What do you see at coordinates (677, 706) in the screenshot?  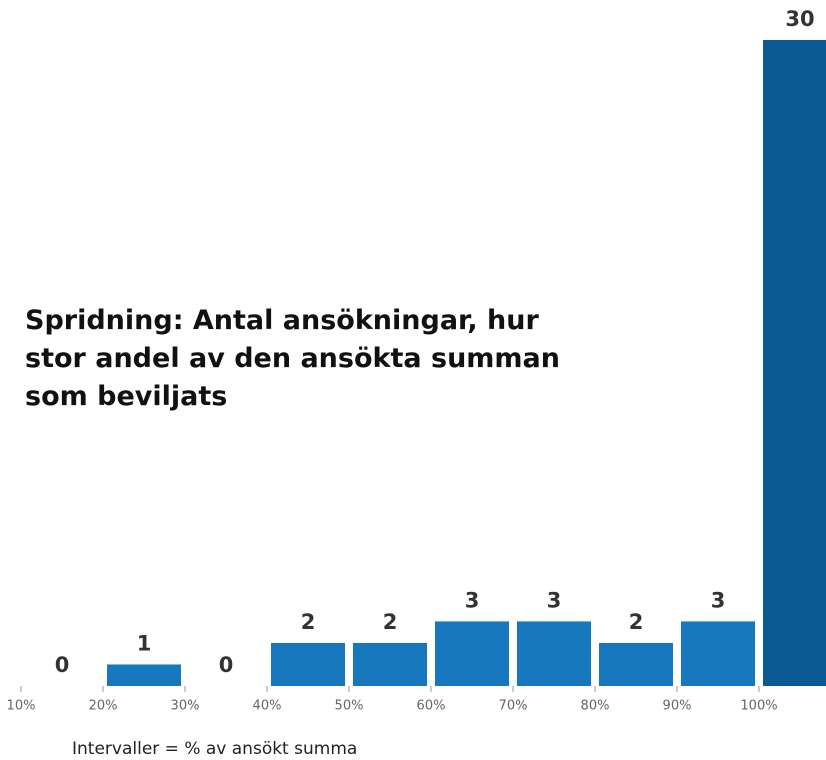 I see `x-tick-label: 90%` at bounding box center [677, 706].